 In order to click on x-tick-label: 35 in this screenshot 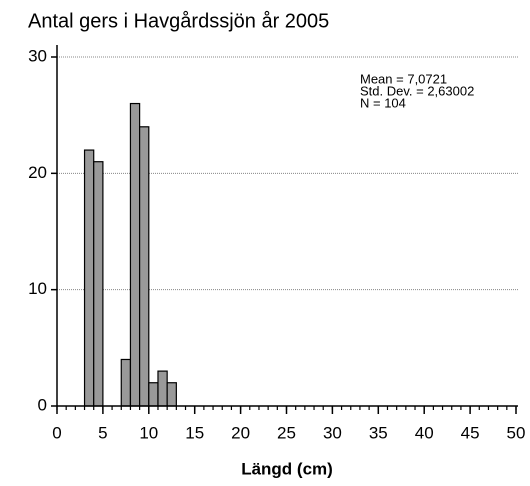, I will do `click(378, 432)`.